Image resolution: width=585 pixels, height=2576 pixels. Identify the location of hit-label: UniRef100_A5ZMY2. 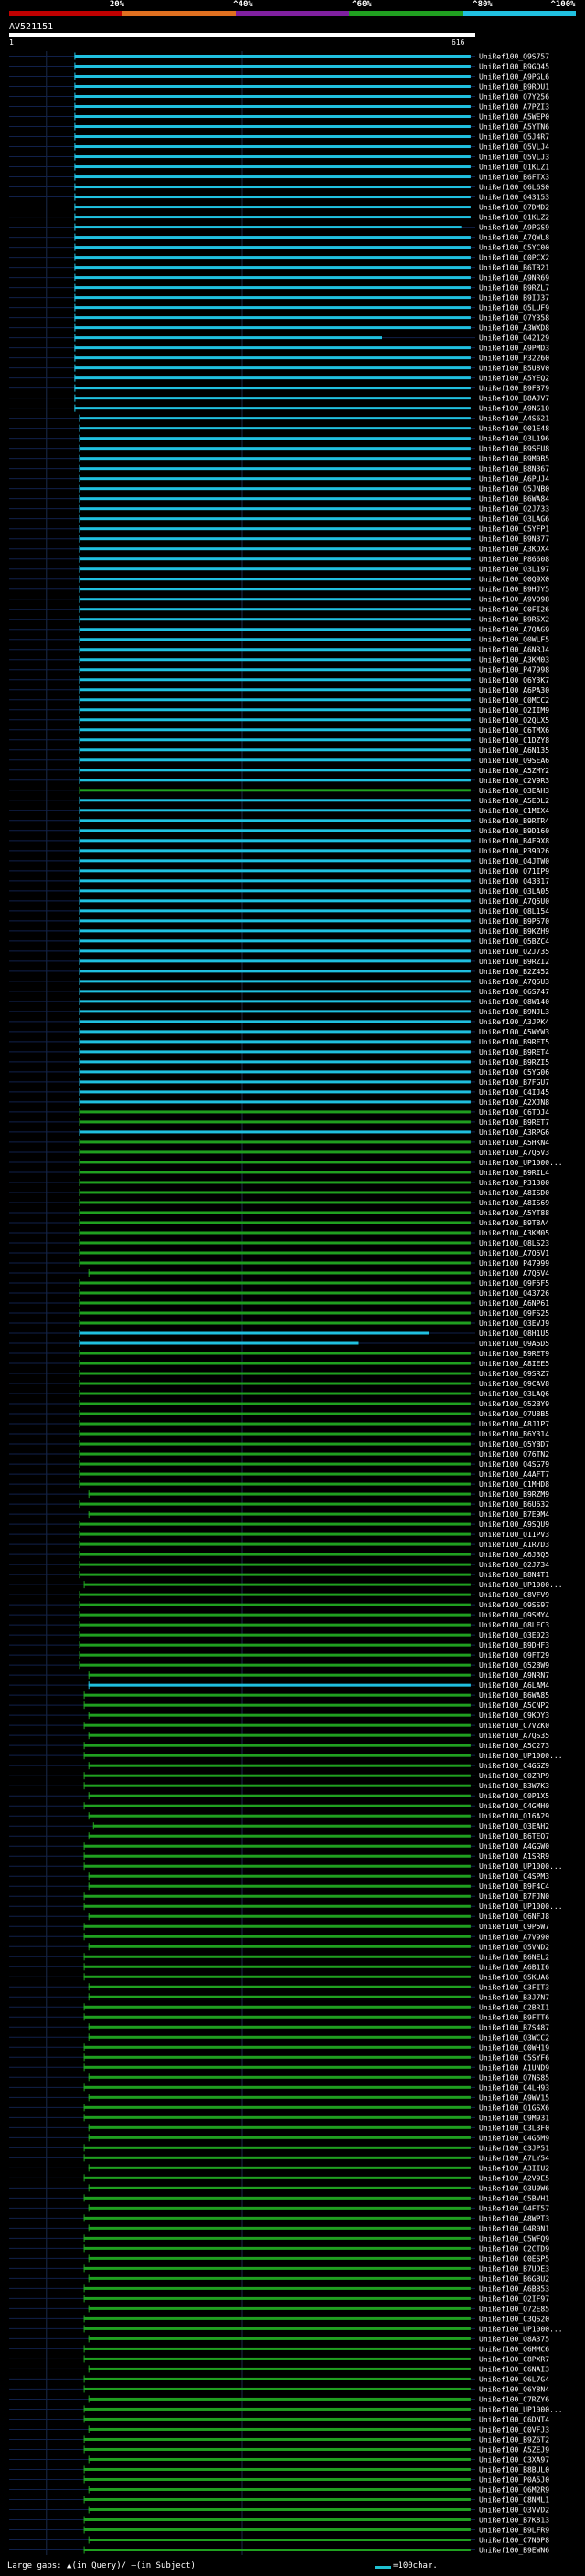
(514, 771).